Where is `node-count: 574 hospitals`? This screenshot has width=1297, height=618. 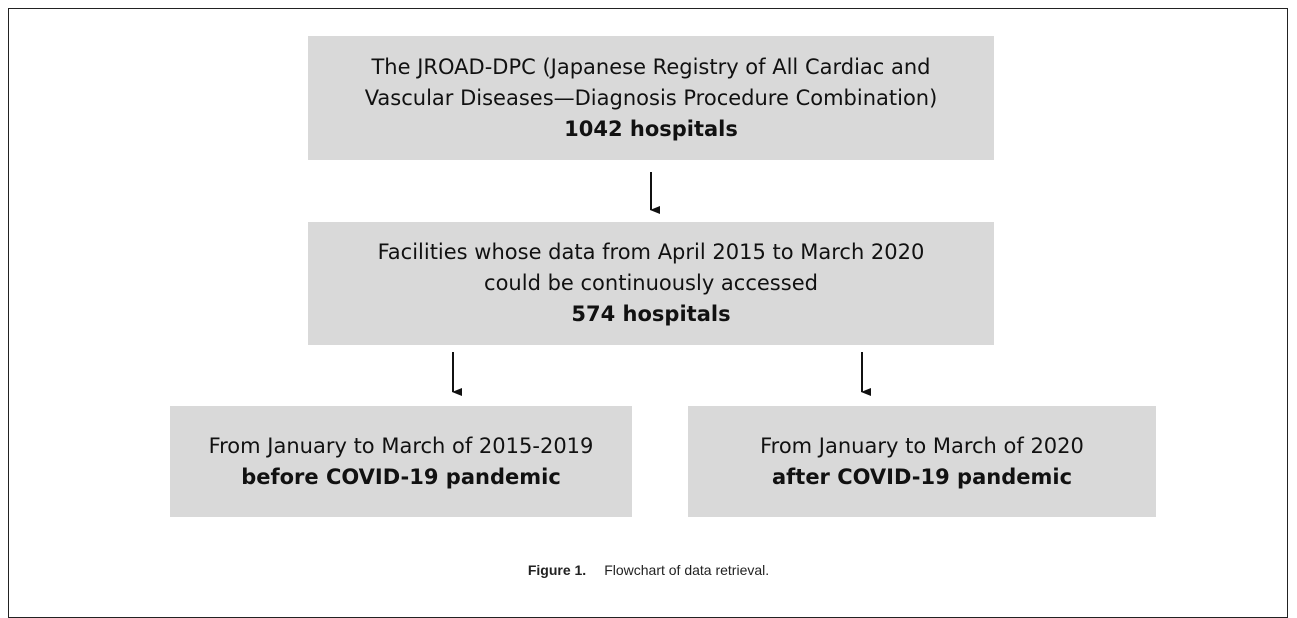 node-count: 574 hospitals is located at coordinates (651, 314).